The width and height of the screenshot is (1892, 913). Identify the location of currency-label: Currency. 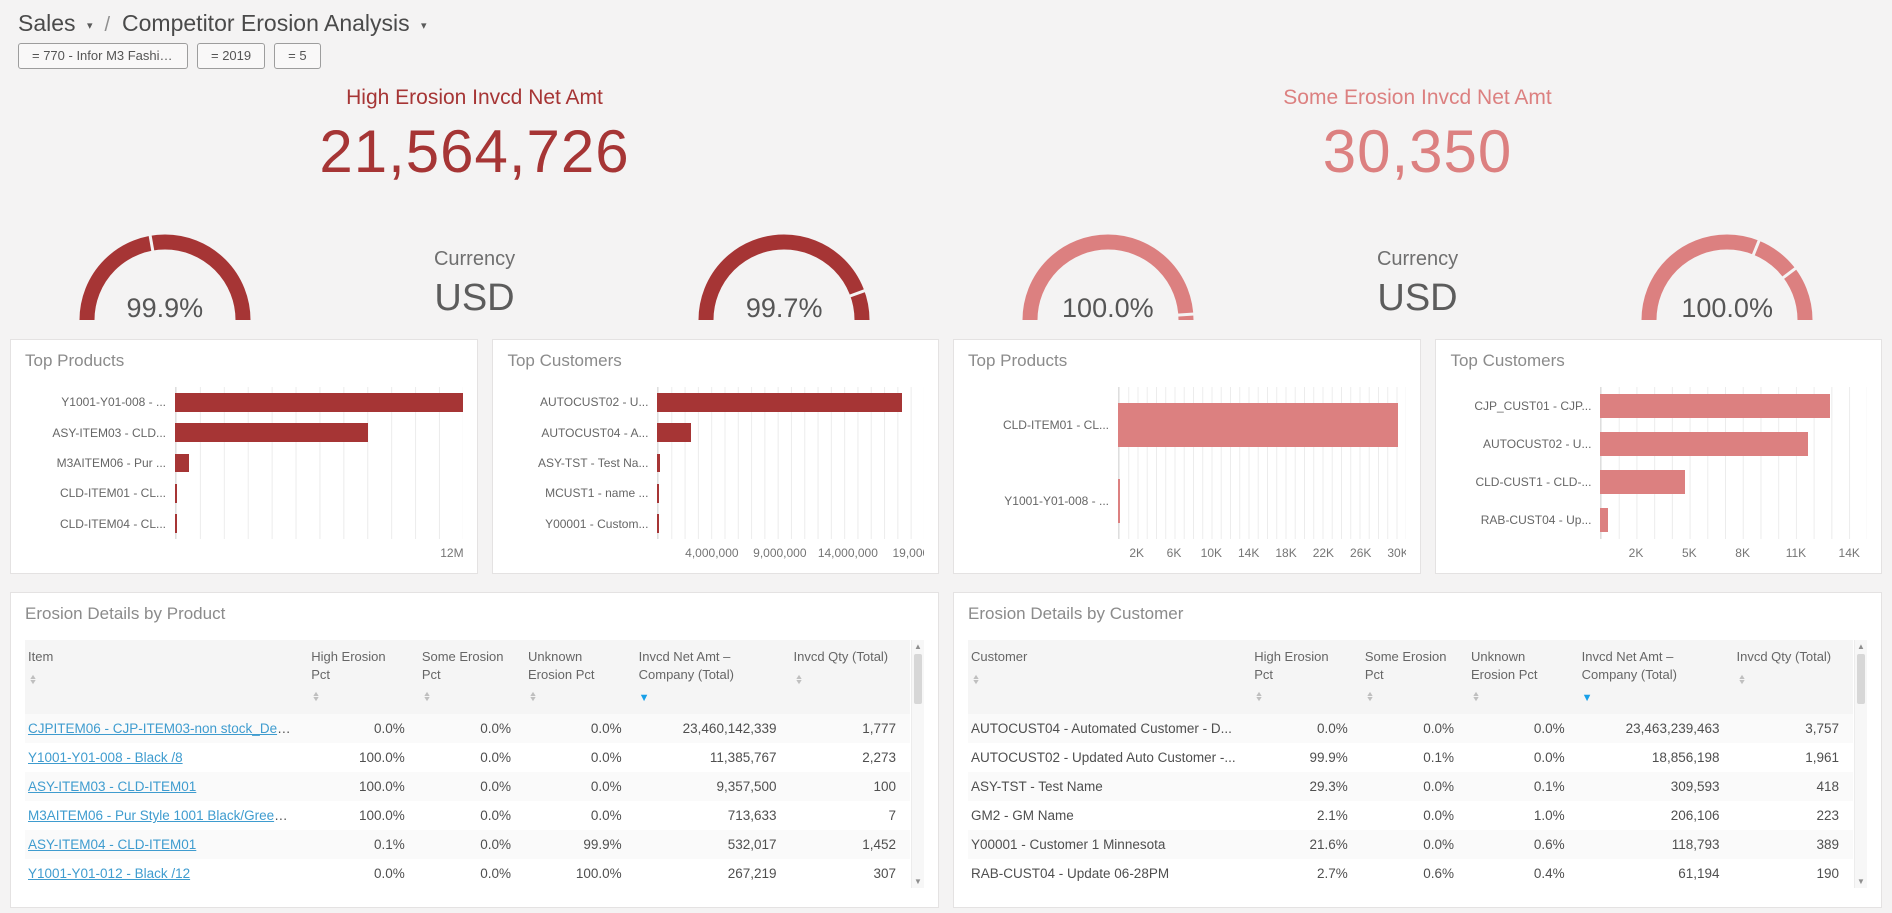
(474, 259).